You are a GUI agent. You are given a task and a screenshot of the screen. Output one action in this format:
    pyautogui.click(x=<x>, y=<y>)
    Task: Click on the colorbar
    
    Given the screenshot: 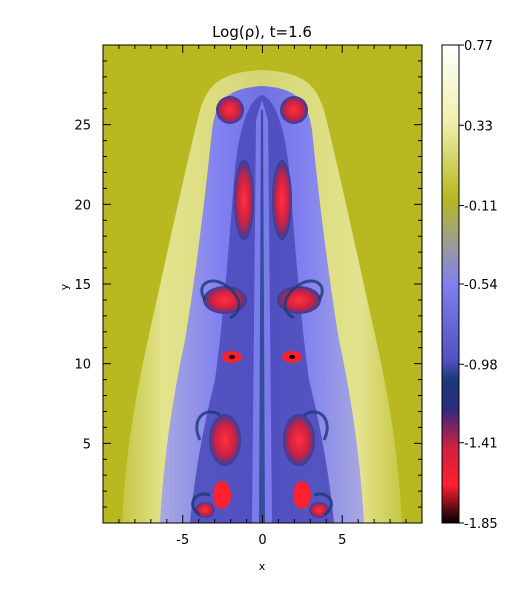 What is the action you would take?
    pyautogui.click(x=450, y=284)
    